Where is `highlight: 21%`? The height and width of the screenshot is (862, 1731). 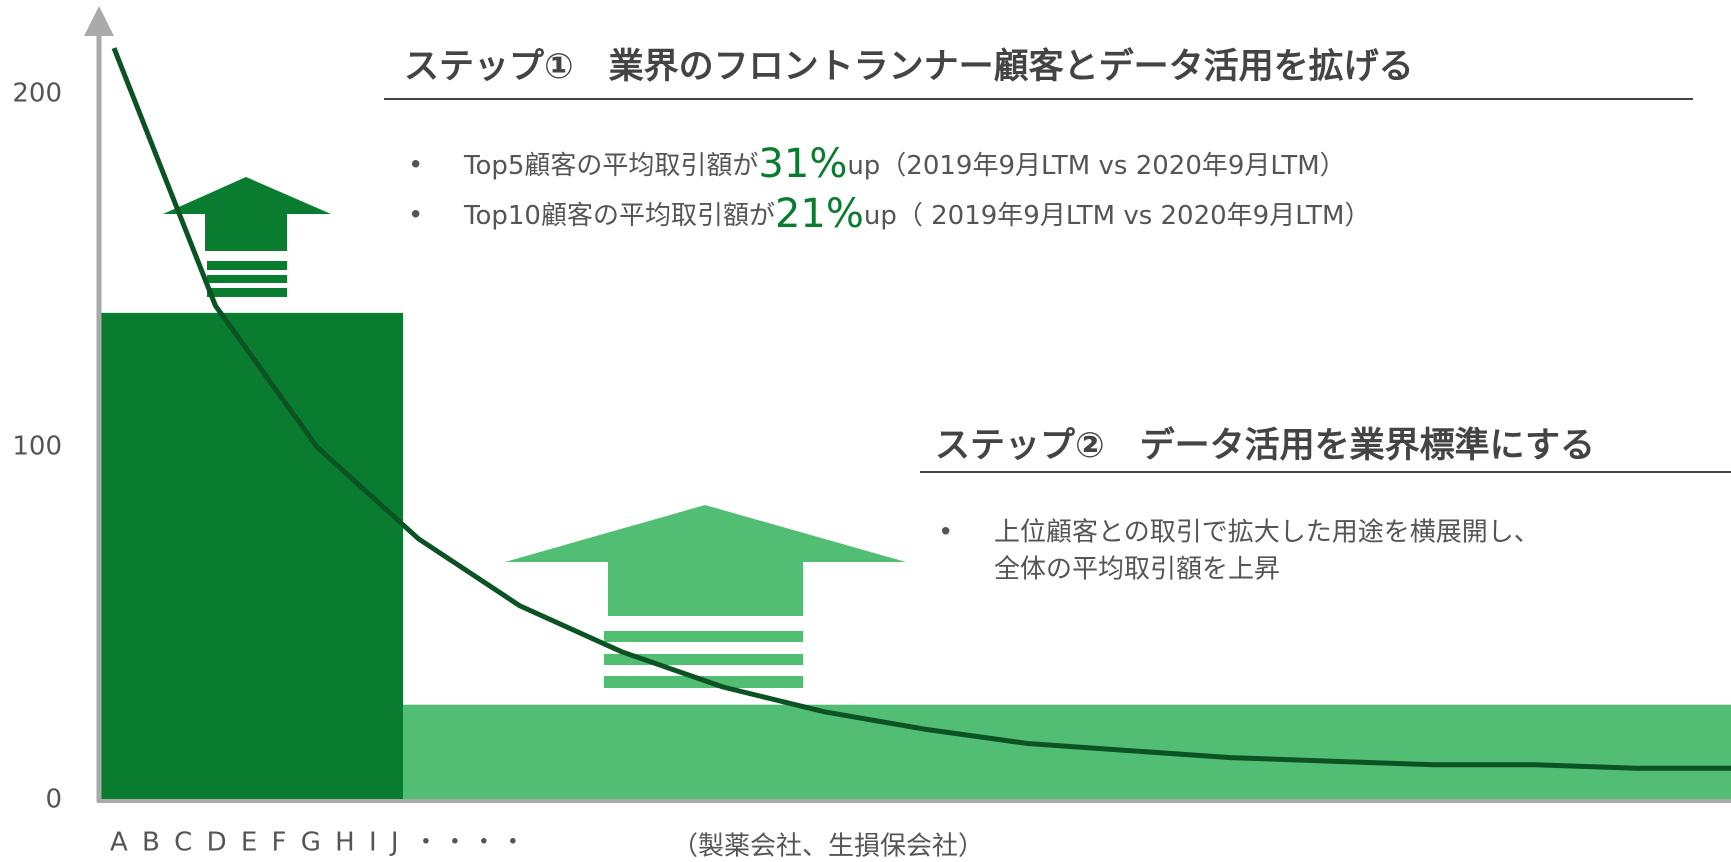
highlight: 21% is located at coordinates (819, 214).